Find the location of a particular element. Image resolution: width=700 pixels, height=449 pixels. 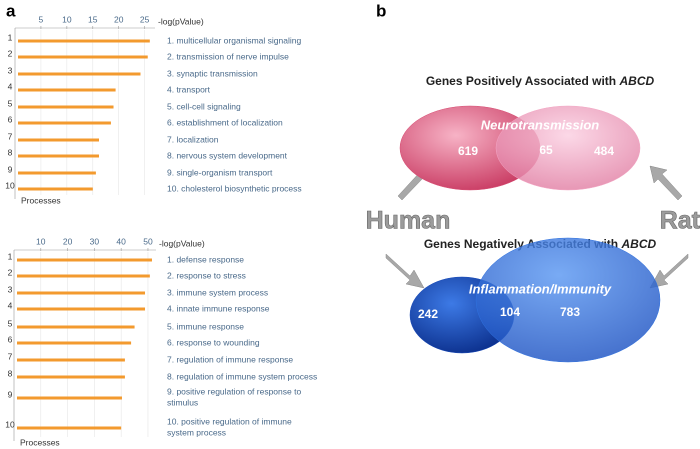

venn-title: Genes Positively Associated with ABCD is located at coordinates (540, 81).